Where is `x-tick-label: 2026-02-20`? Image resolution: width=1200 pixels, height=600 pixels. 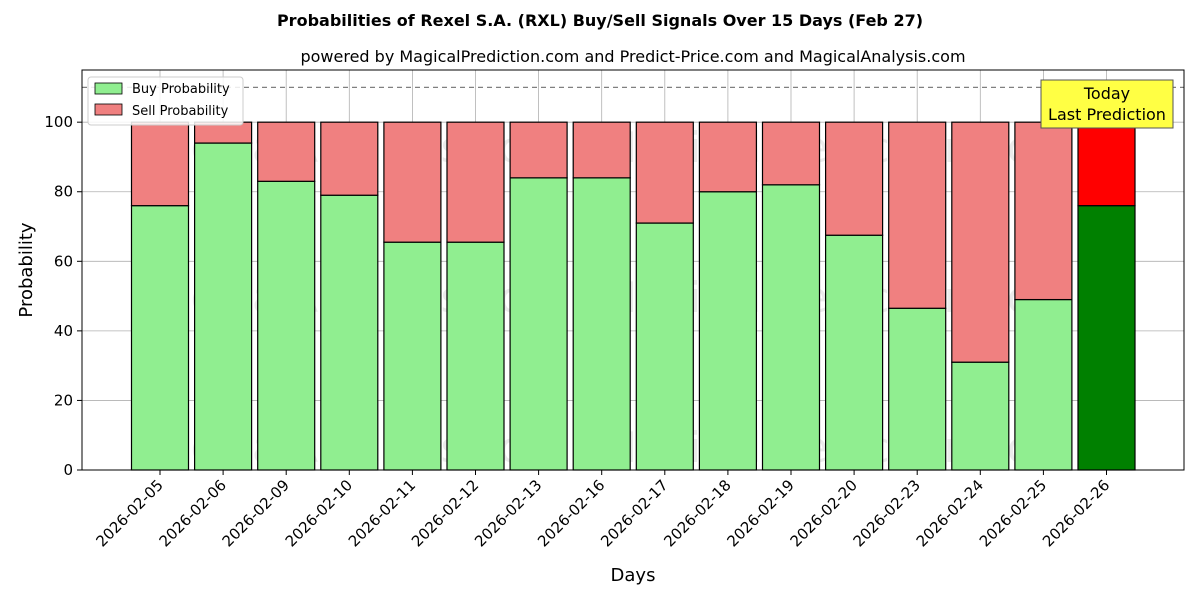
x-tick-label: 2026-02-20 is located at coordinates (824, 513).